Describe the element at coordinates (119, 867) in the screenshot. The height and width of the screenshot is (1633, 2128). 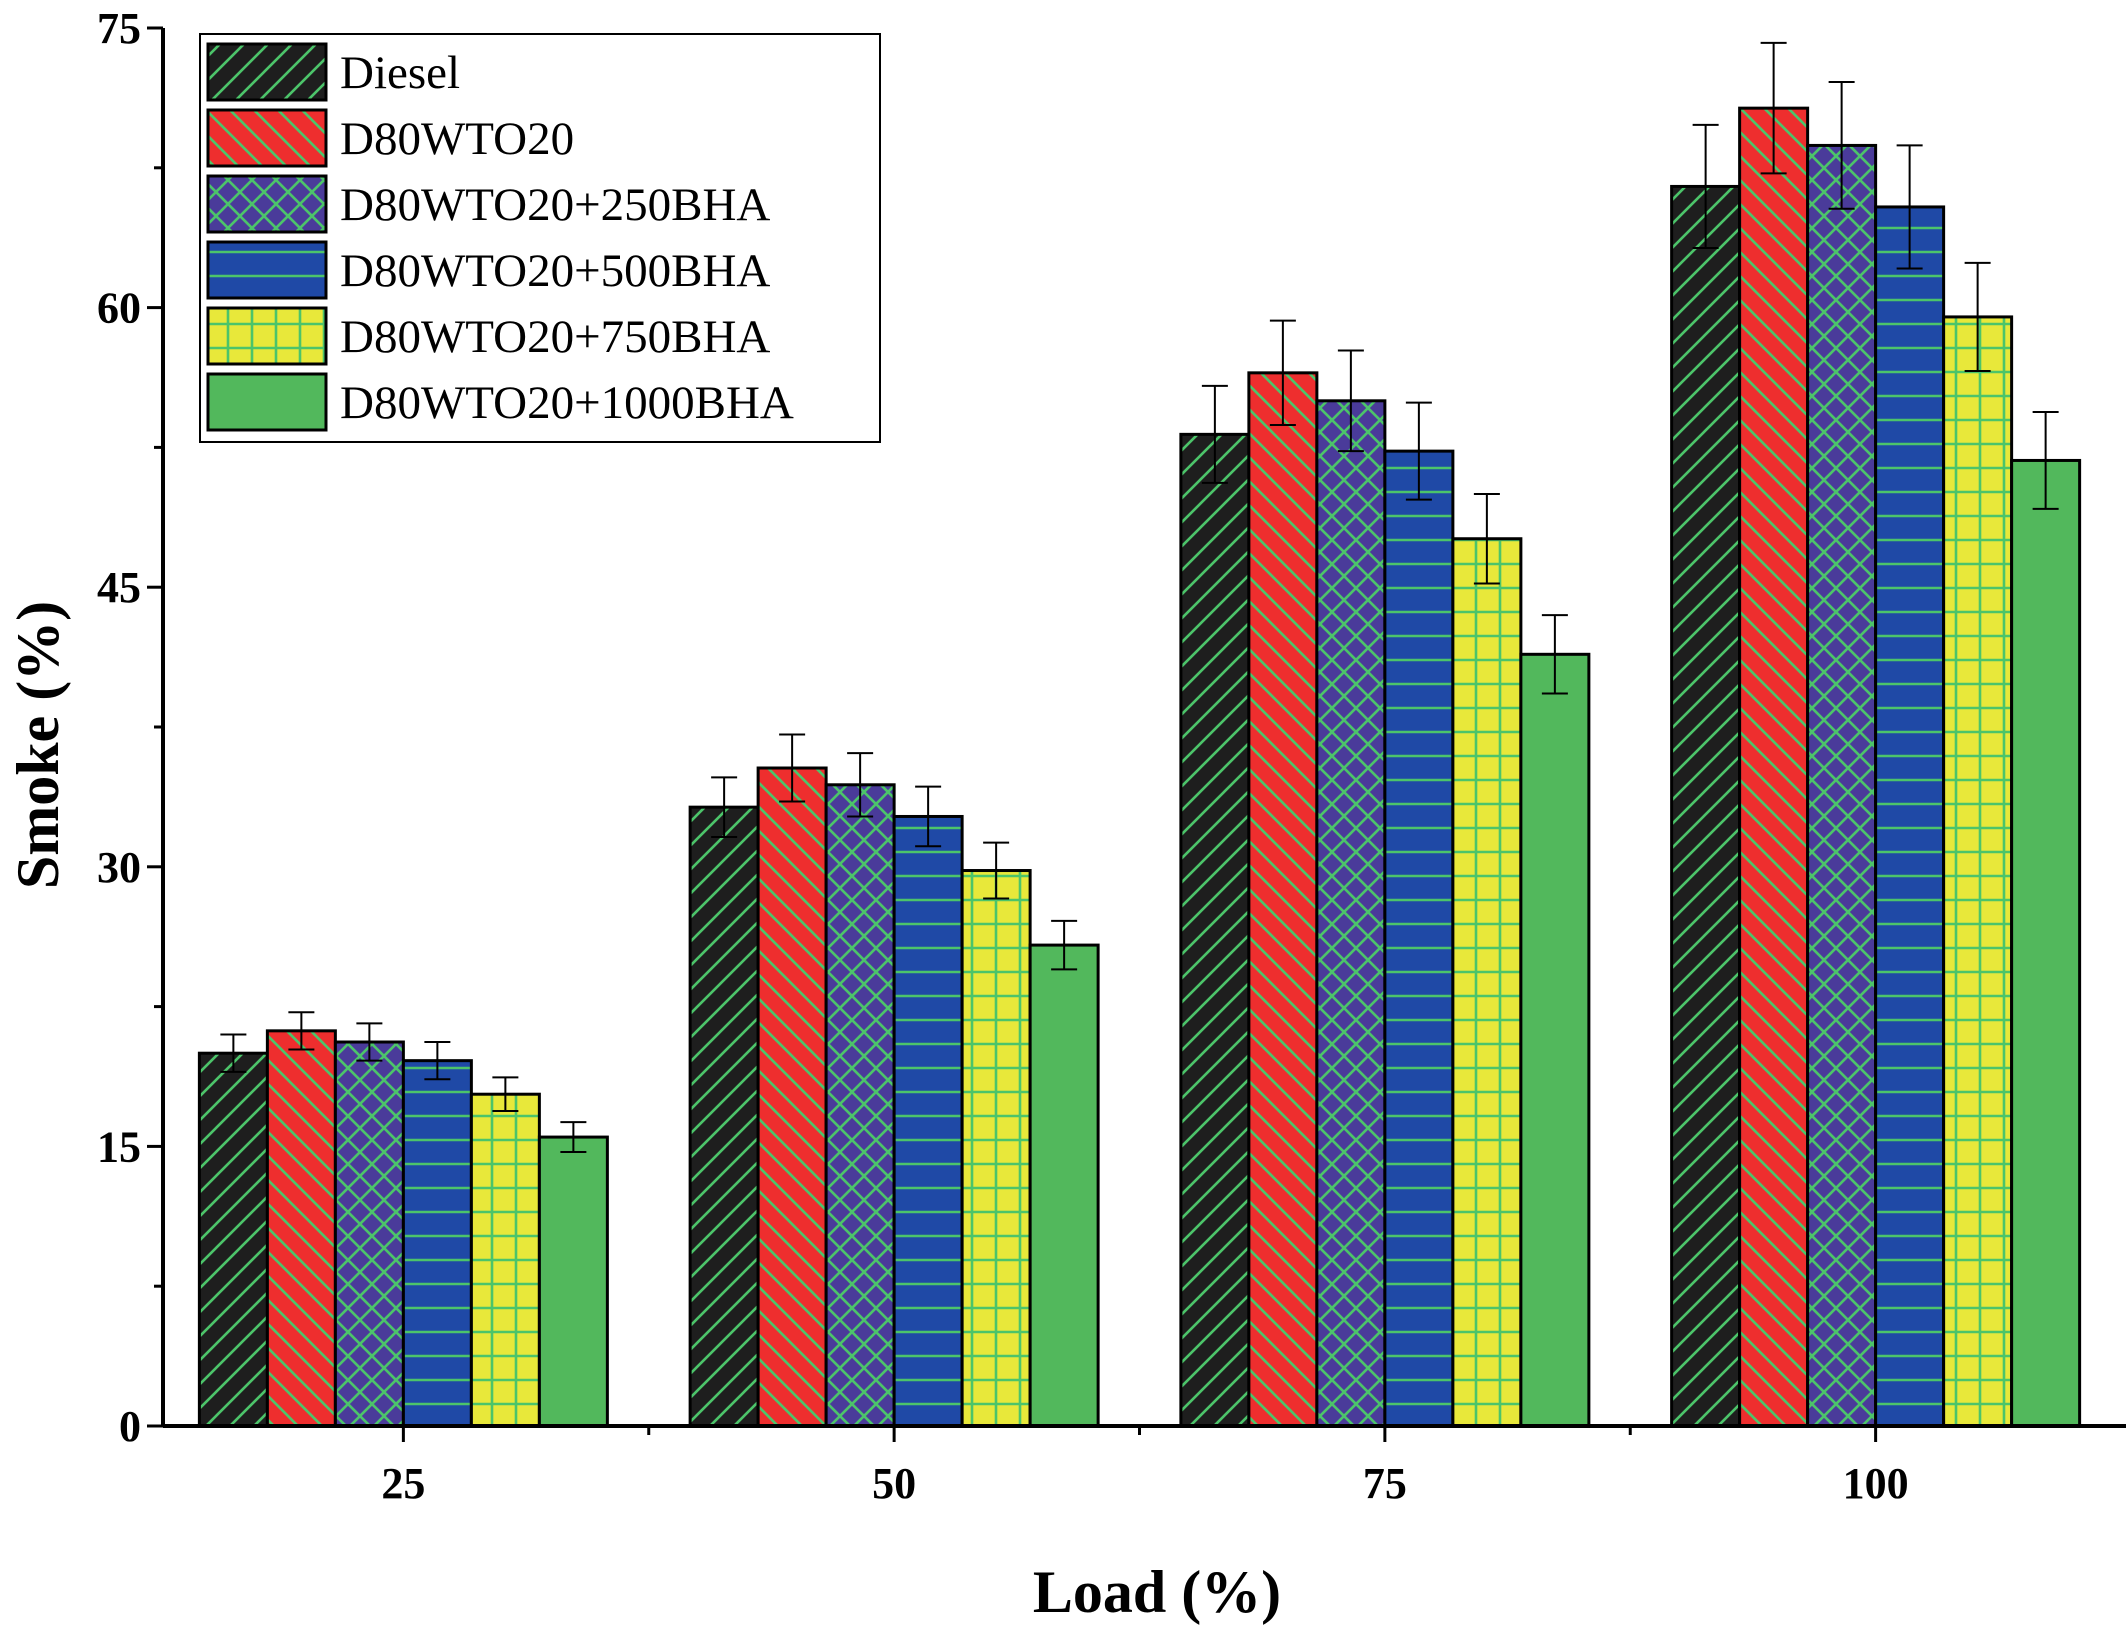
I see `y-tick-label: 30` at that location.